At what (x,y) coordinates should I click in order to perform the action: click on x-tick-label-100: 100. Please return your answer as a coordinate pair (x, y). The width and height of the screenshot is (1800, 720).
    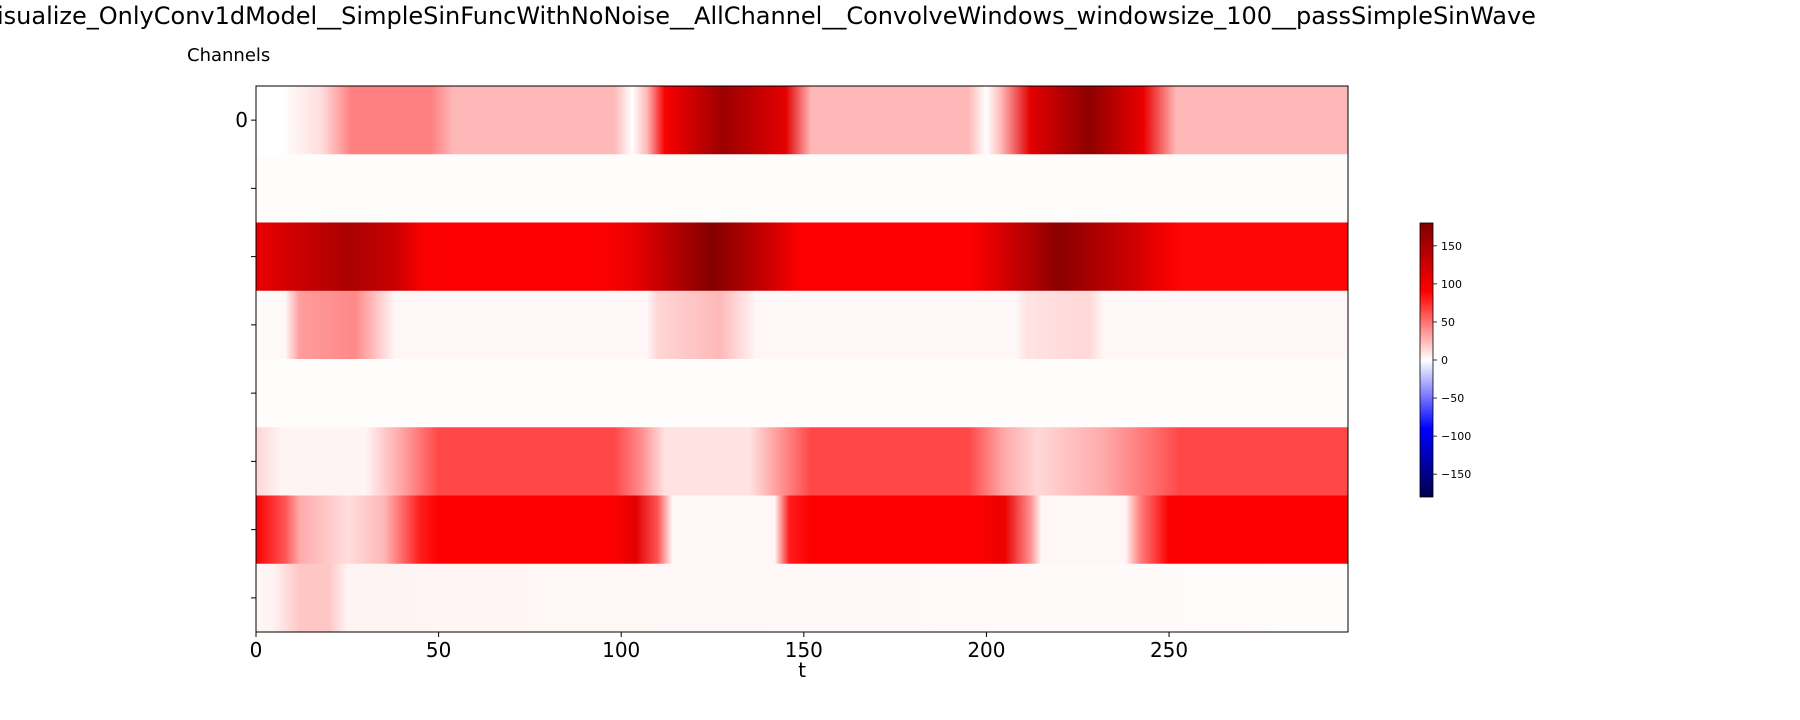
    Looking at the image, I should click on (621, 650).